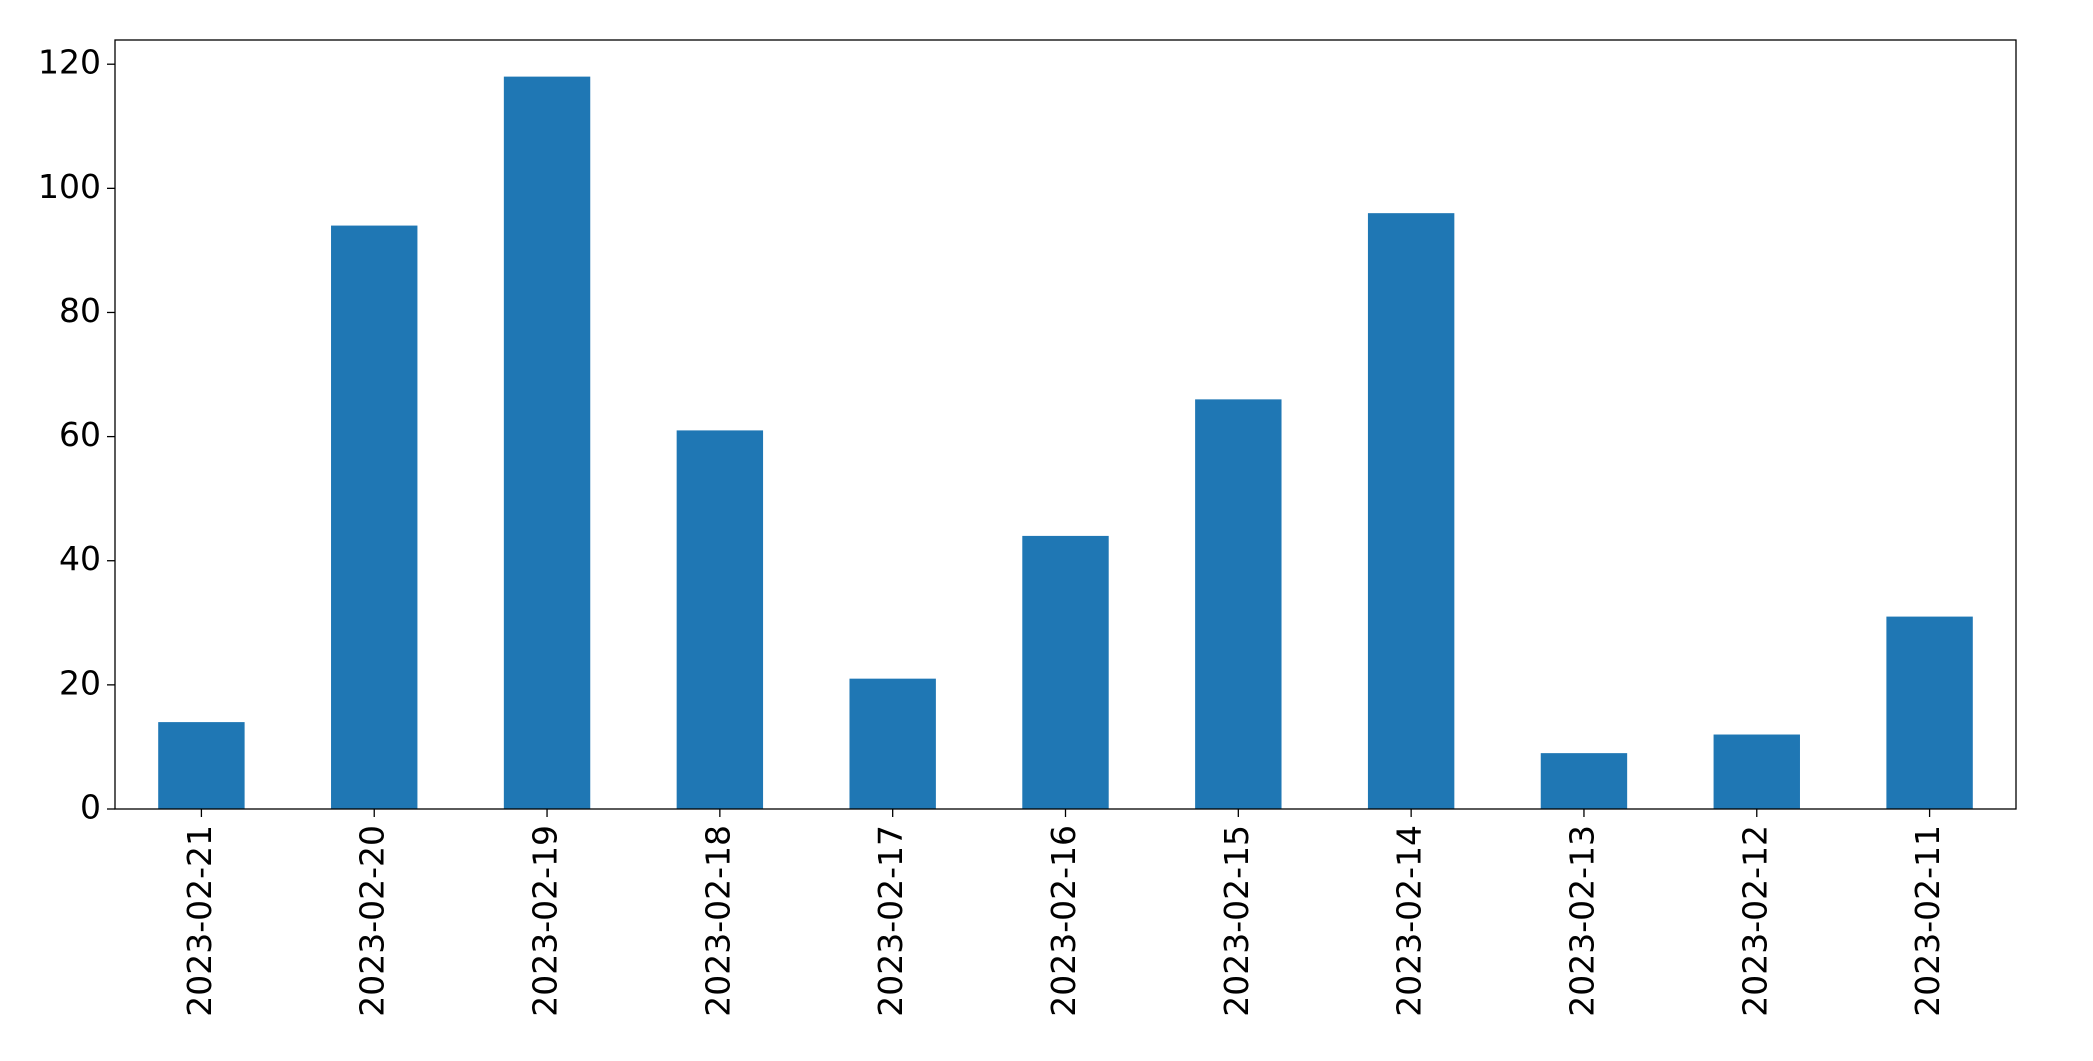  Describe the element at coordinates (80, 434) in the screenshot. I see `y-tick-label: 60` at that location.